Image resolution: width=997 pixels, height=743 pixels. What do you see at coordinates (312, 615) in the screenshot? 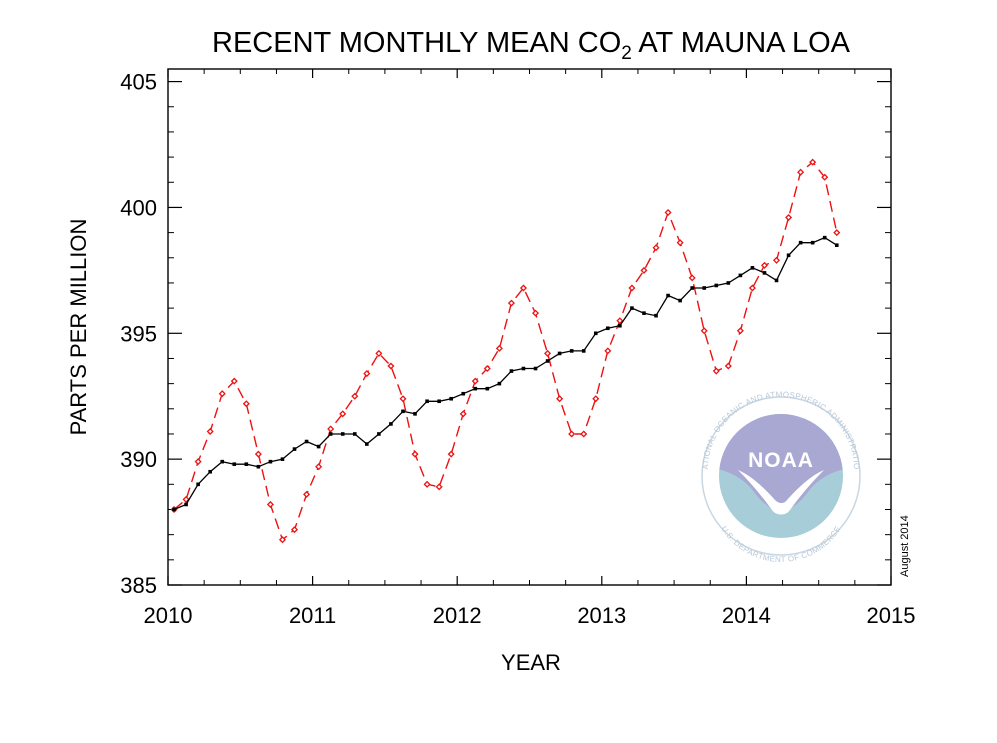
I see `x-tick-label: 2011` at bounding box center [312, 615].